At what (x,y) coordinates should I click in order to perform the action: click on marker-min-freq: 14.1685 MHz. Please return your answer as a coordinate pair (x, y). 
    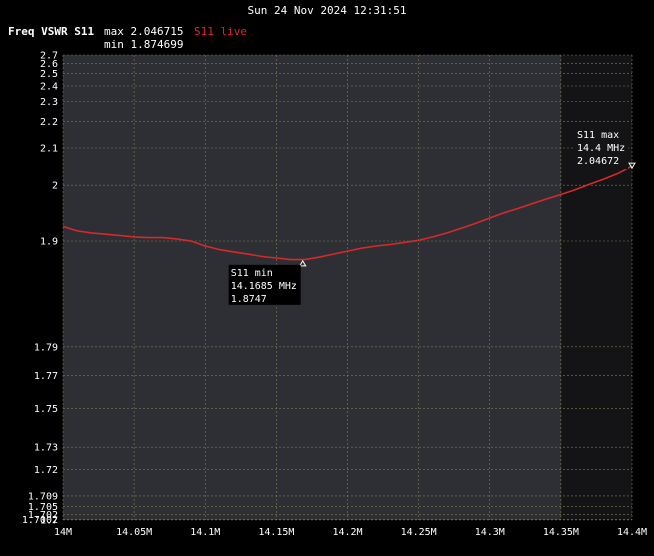
    Looking at the image, I should click on (264, 286).